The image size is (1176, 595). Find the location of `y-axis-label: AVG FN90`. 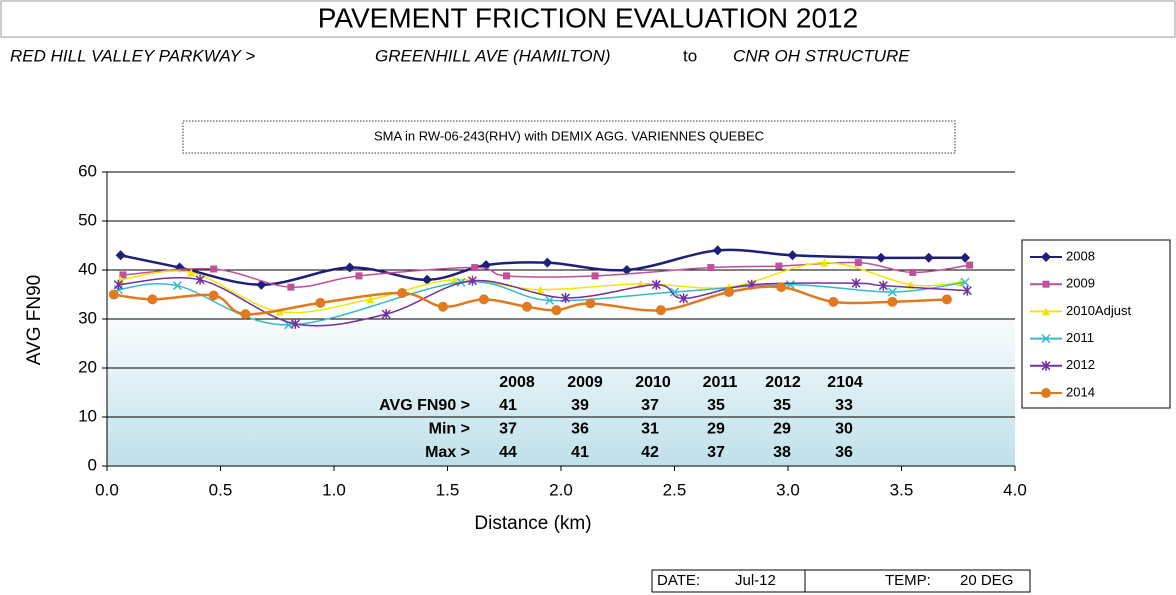

y-axis-label: AVG FN90 is located at coordinates (34, 320).